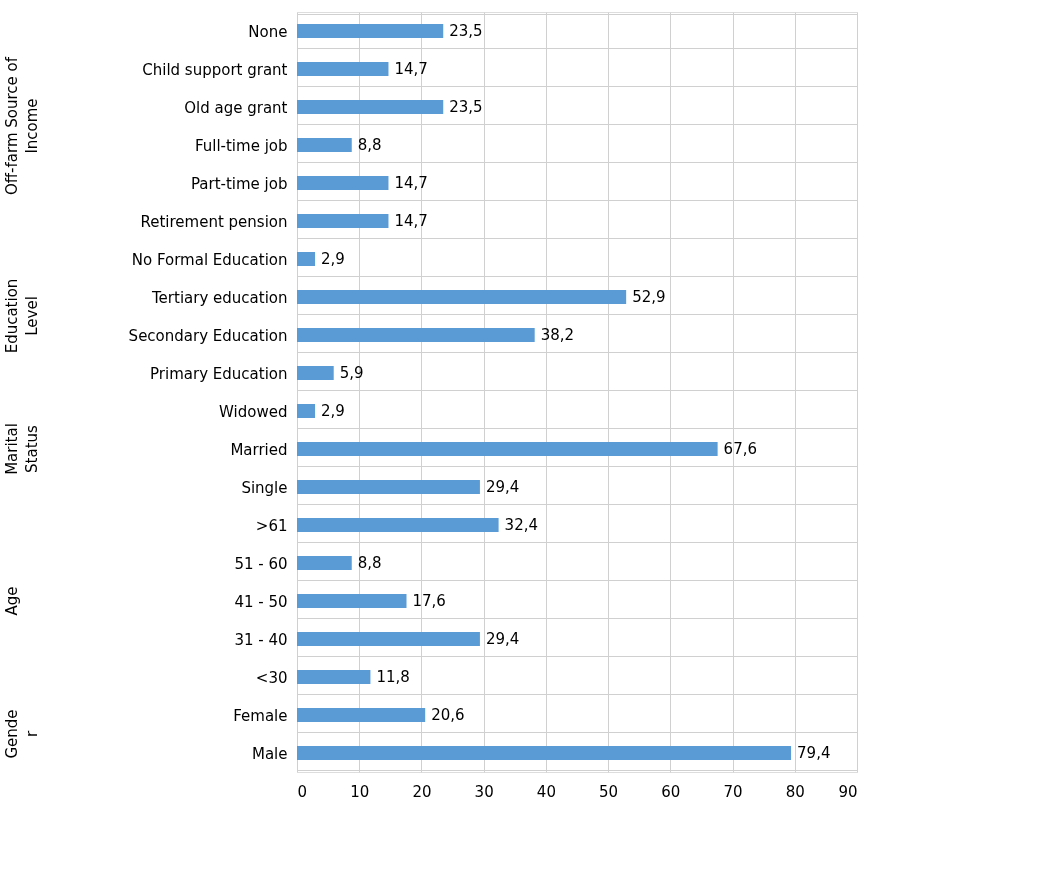 The width and height of the screenshot is (1059, 896). What do you see at coordinates (215, 69) in the screenshot?
I see `y-tick-label: Child support grant` at bounding box center [215, 69].